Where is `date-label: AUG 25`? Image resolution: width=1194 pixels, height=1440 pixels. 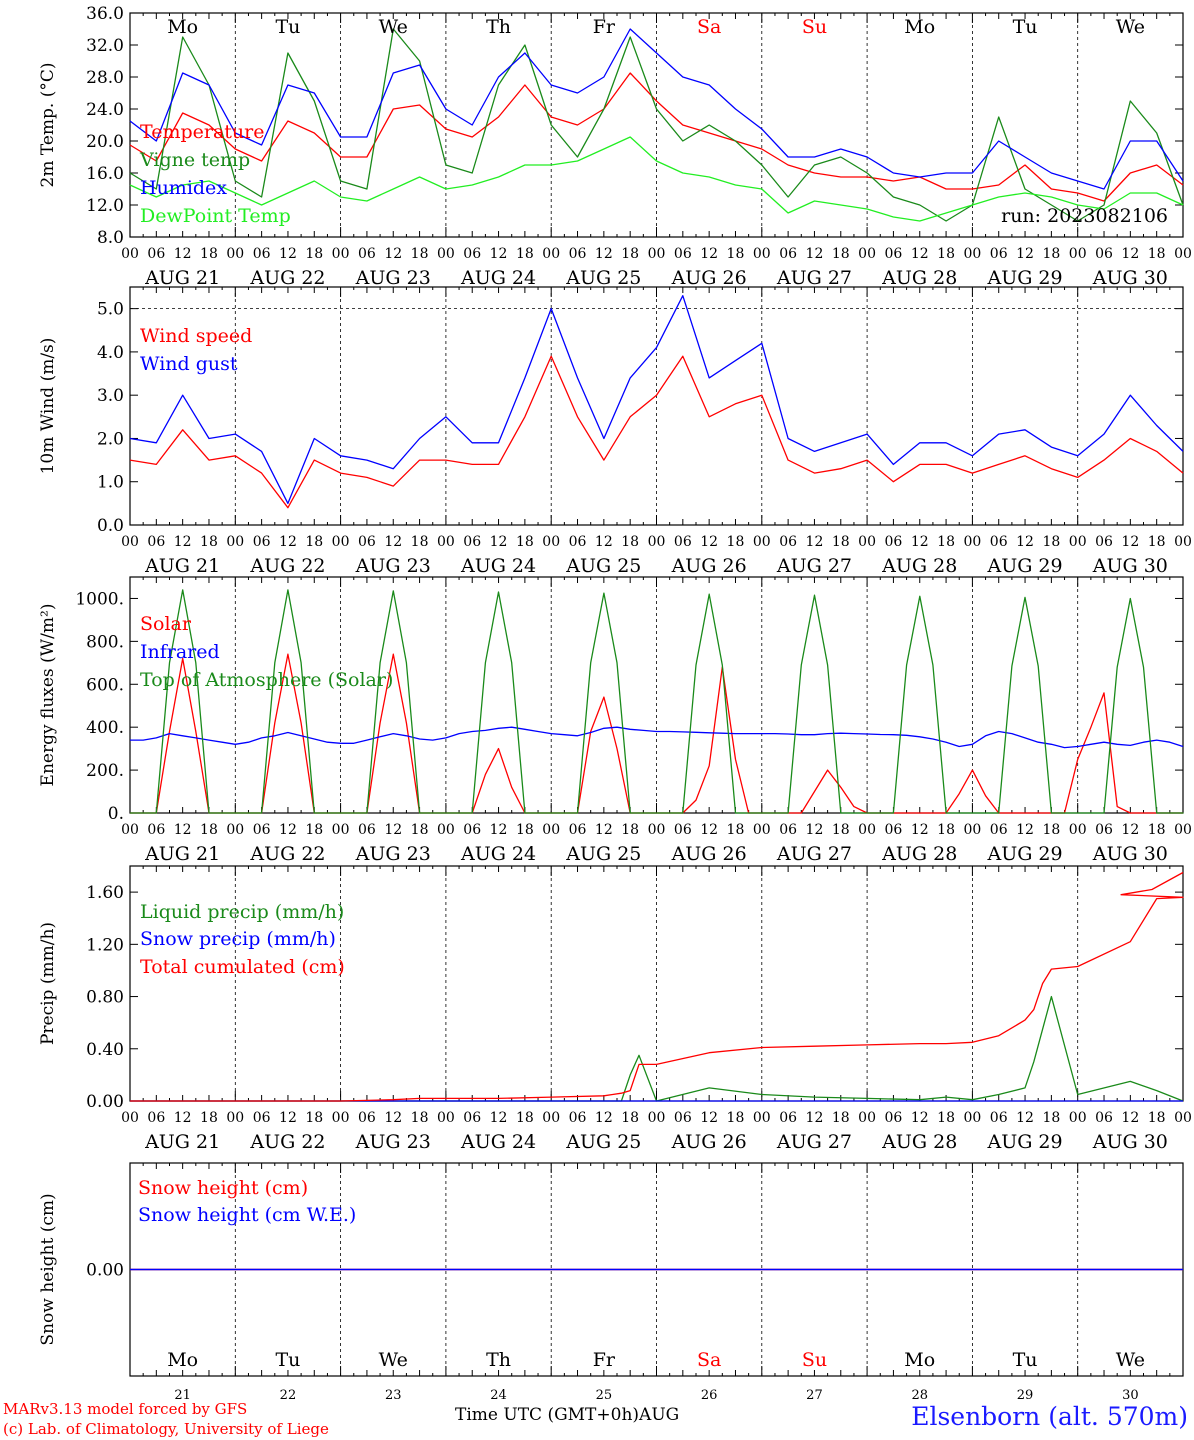 date-label: AUG 25 is located at coordinates (603, 854).